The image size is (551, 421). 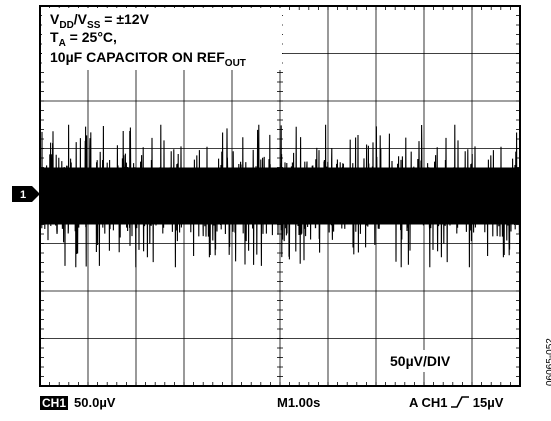 I want to click on scale-label-backdrop, so click(x=427, y=361).